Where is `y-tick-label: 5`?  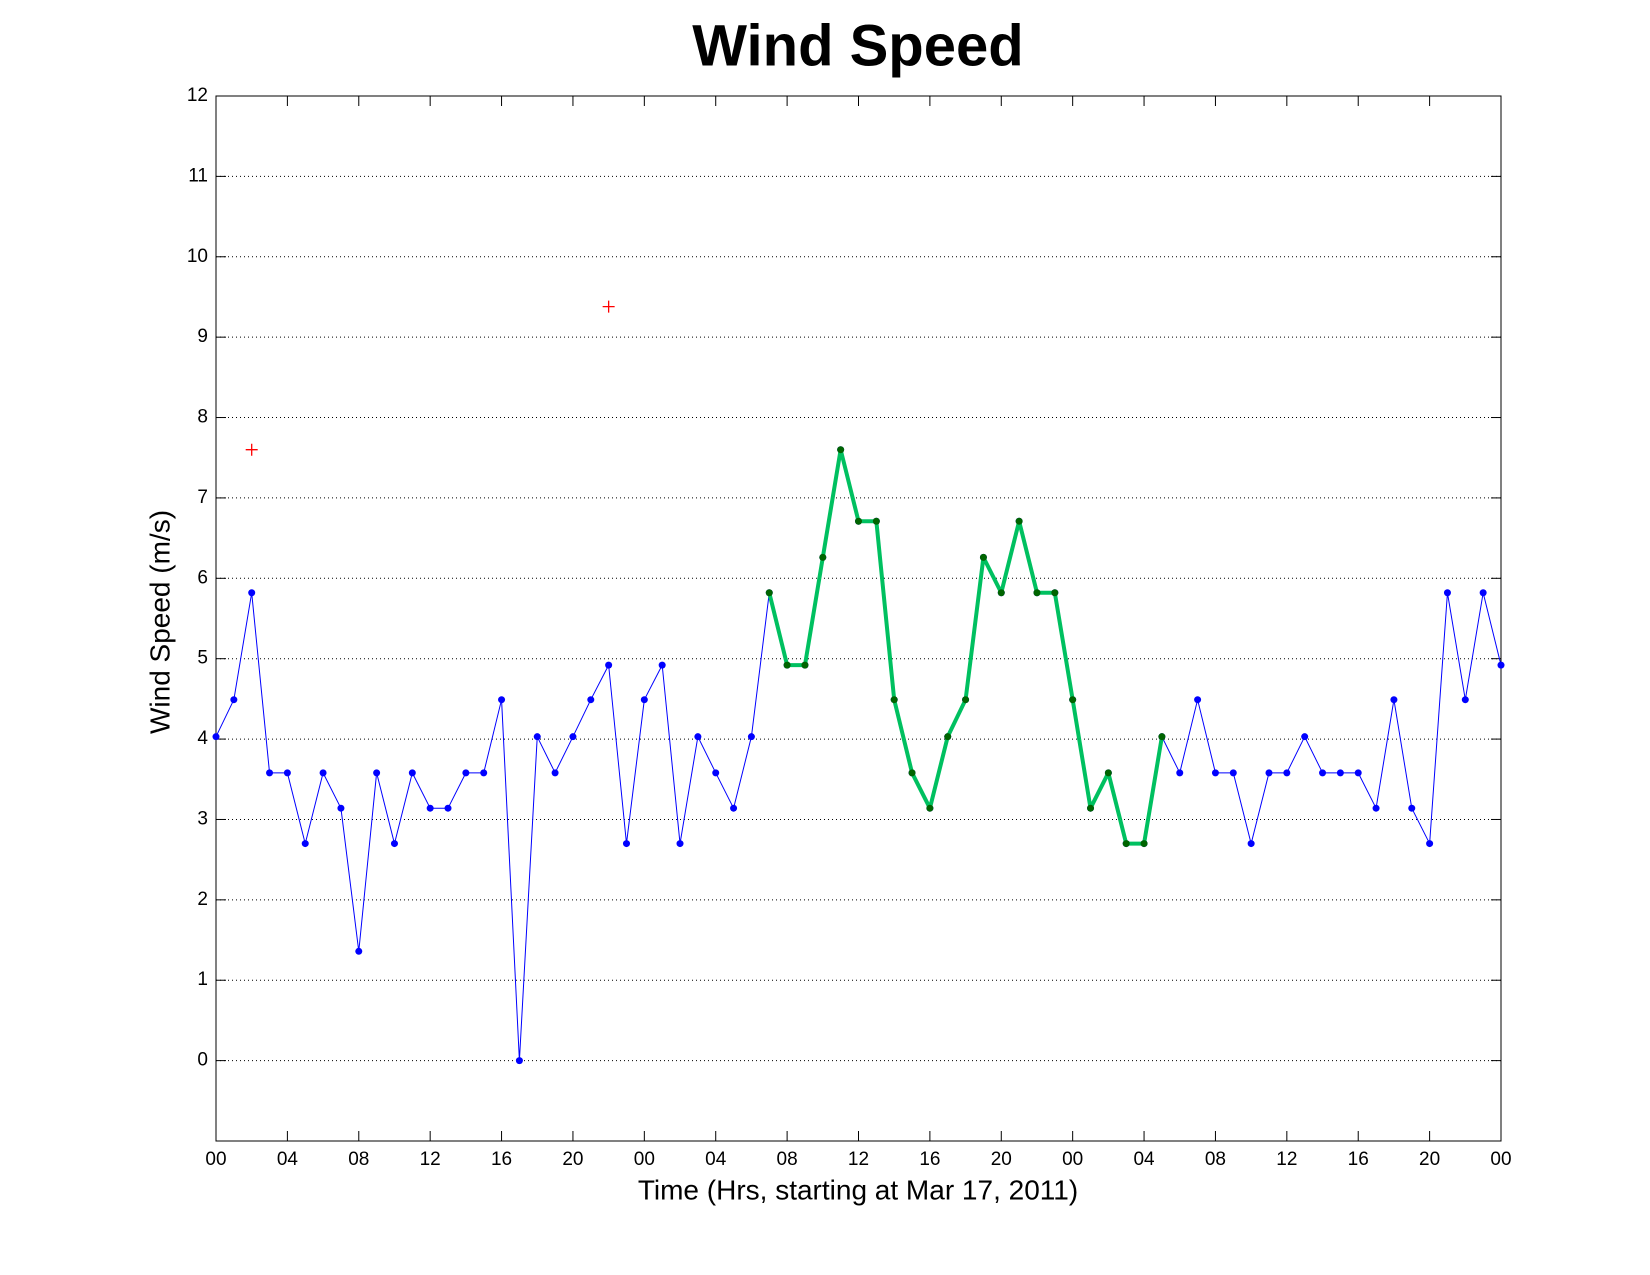 y-tick-label: 5 is located at coordinates (202, 658).